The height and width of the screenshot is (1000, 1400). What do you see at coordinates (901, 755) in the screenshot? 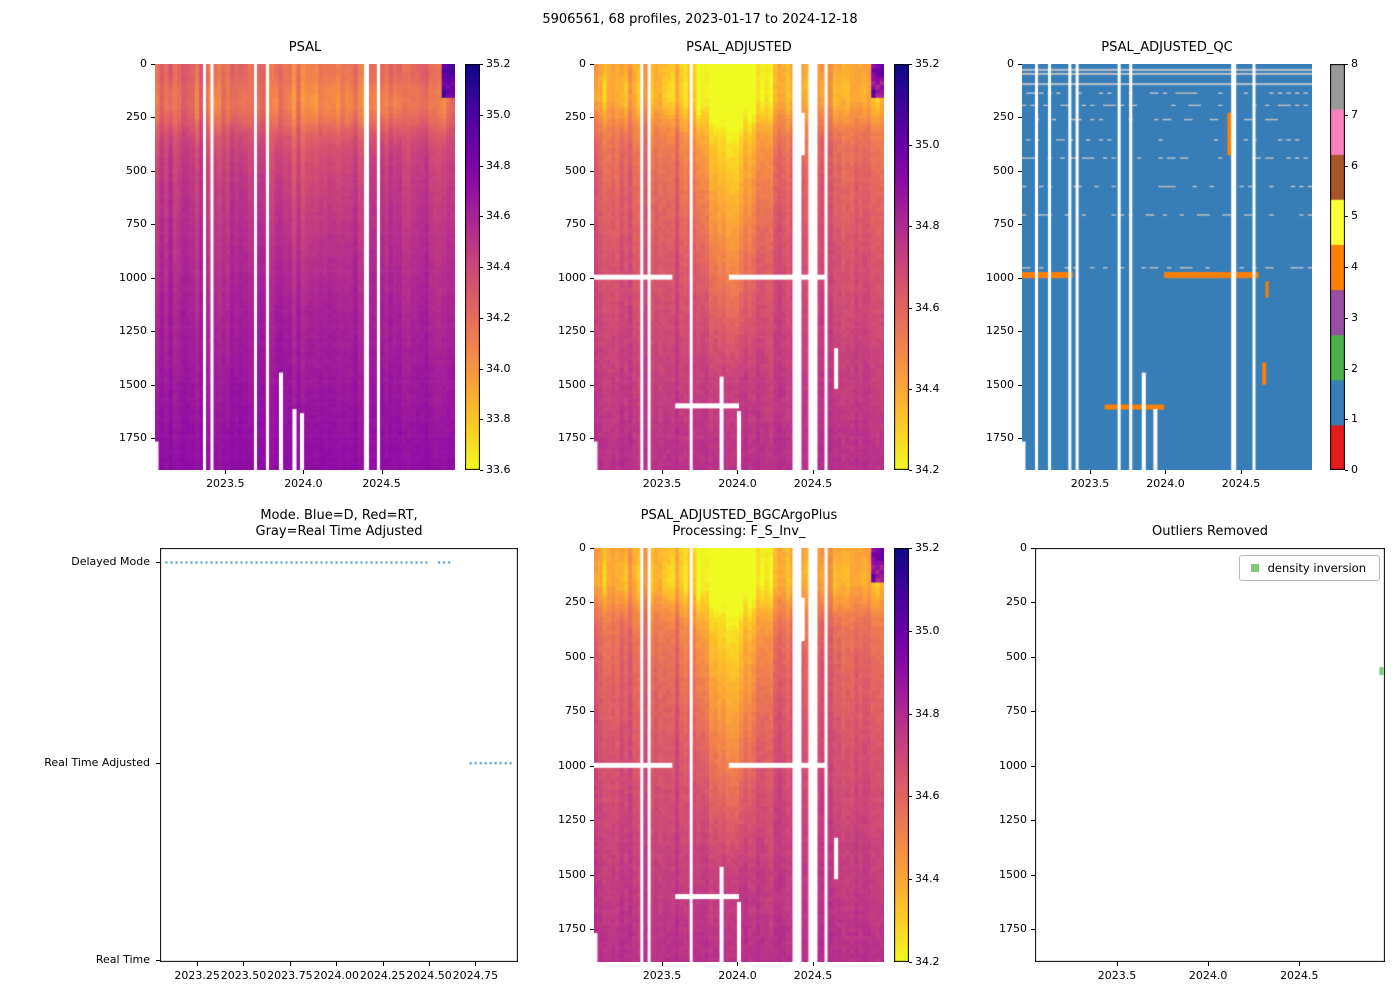
I see `psal-adjusted-bgc-colorbar` at bounding box center [901, 755].